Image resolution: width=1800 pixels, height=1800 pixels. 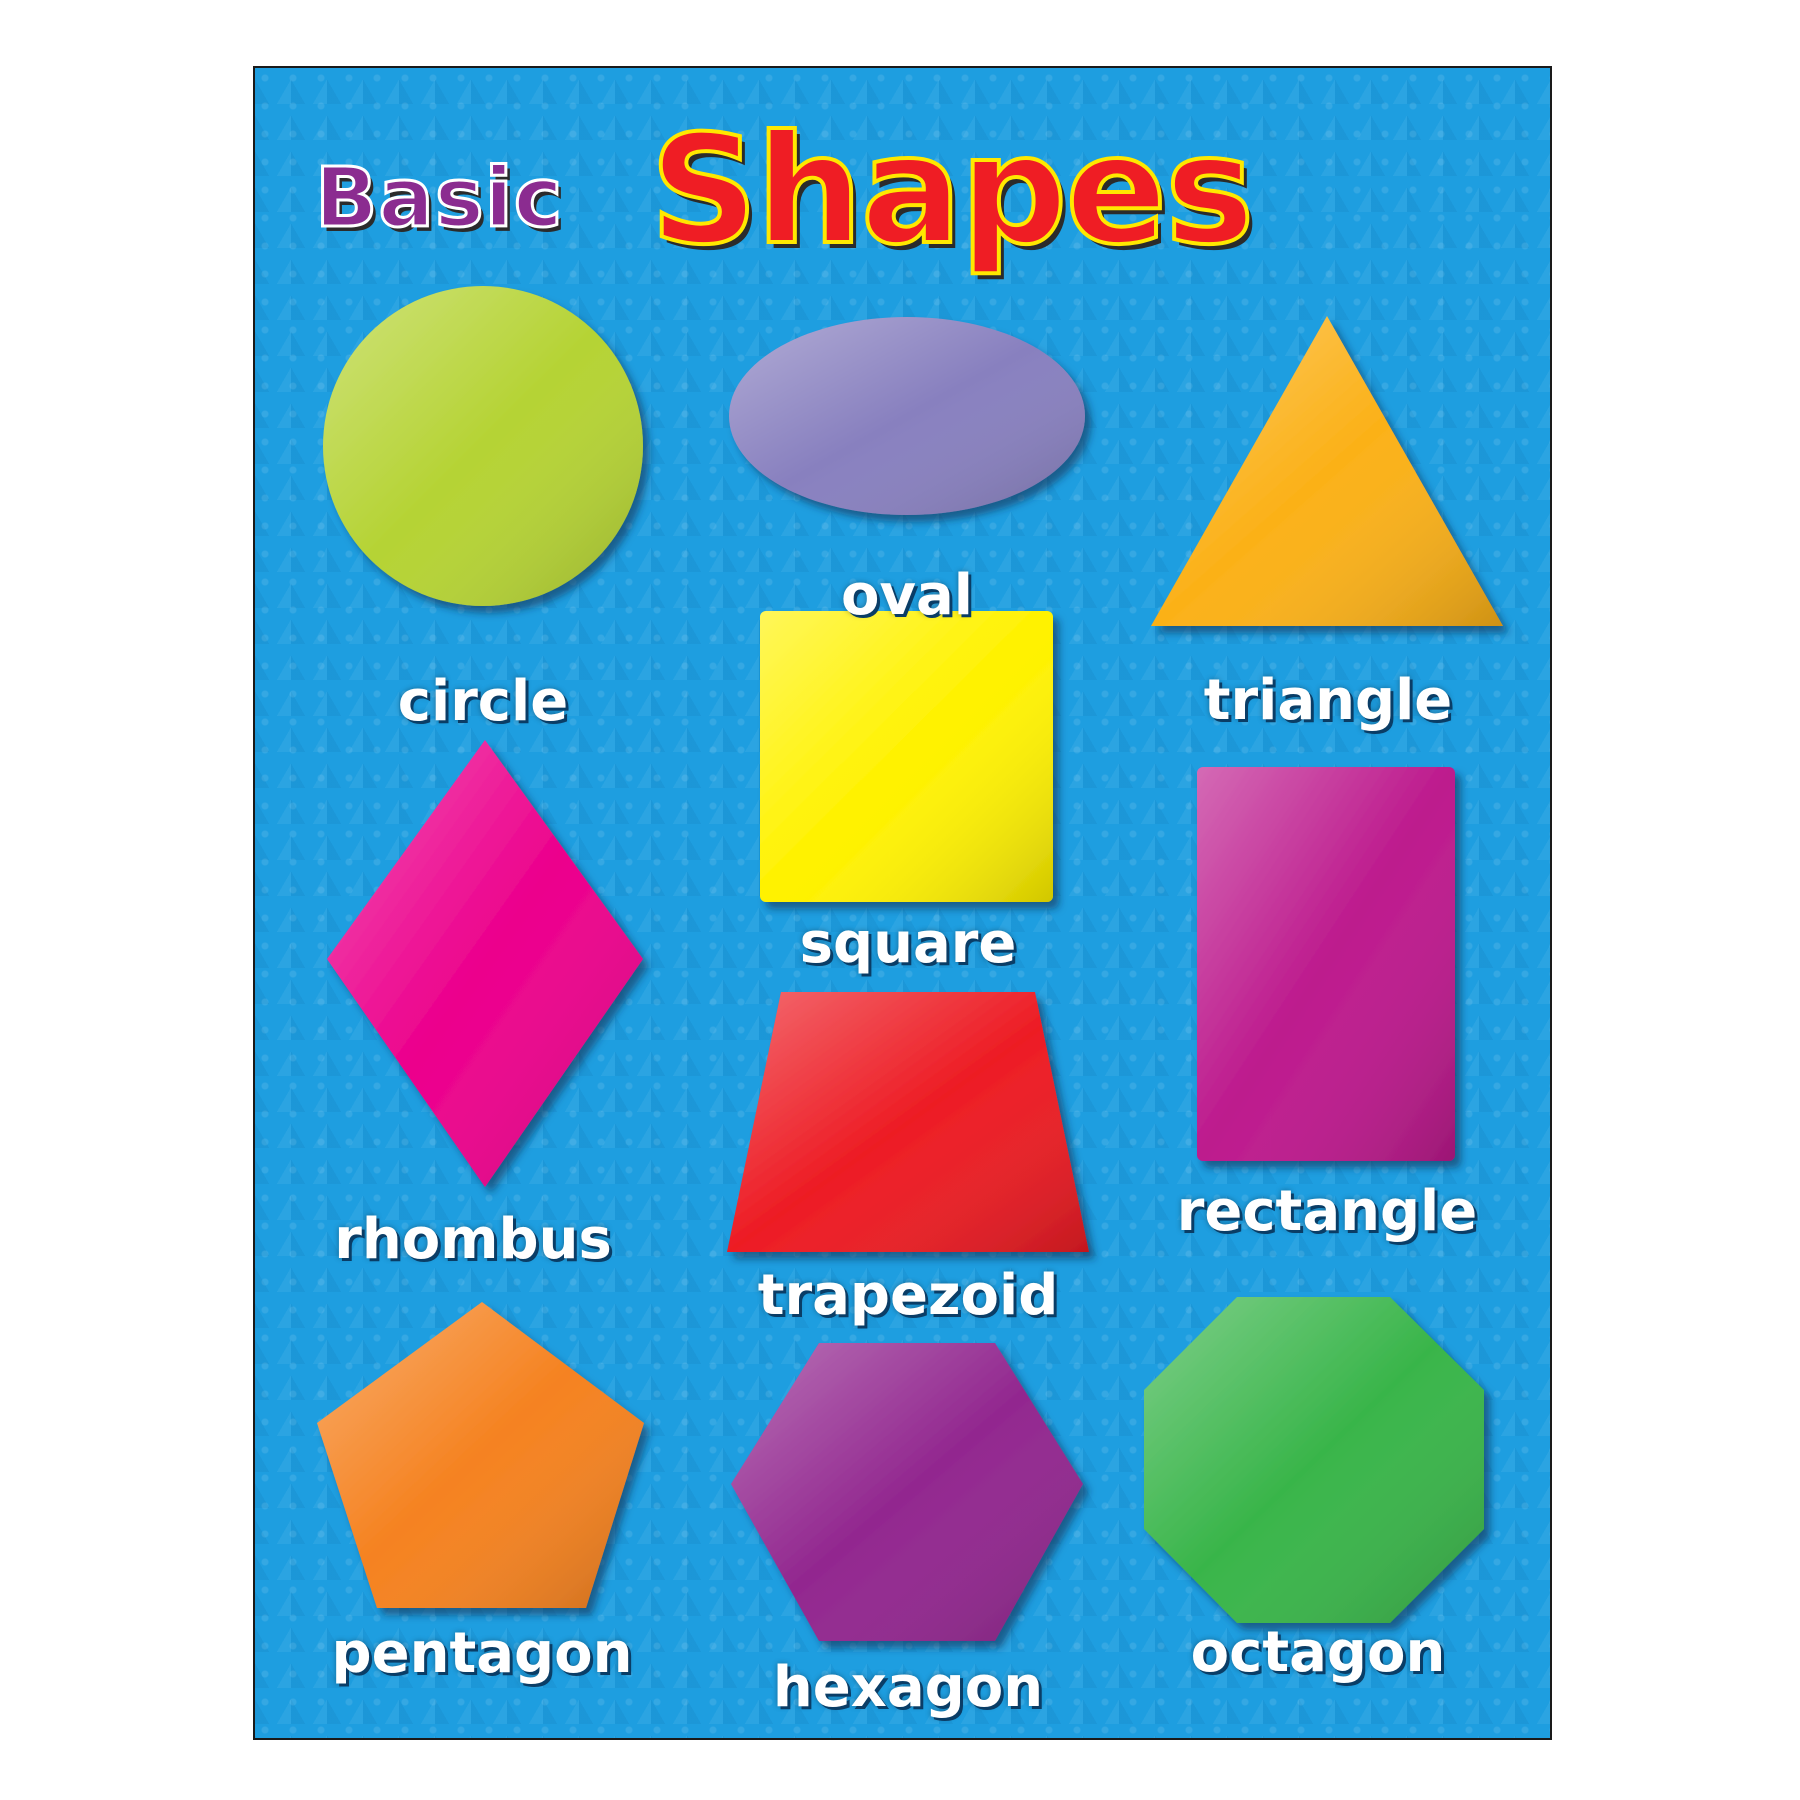 What do you see at coordinates (908, 1687) in the screenshot?
I see `label-hexagon: hexagon` at bounding box center [908, 1687].